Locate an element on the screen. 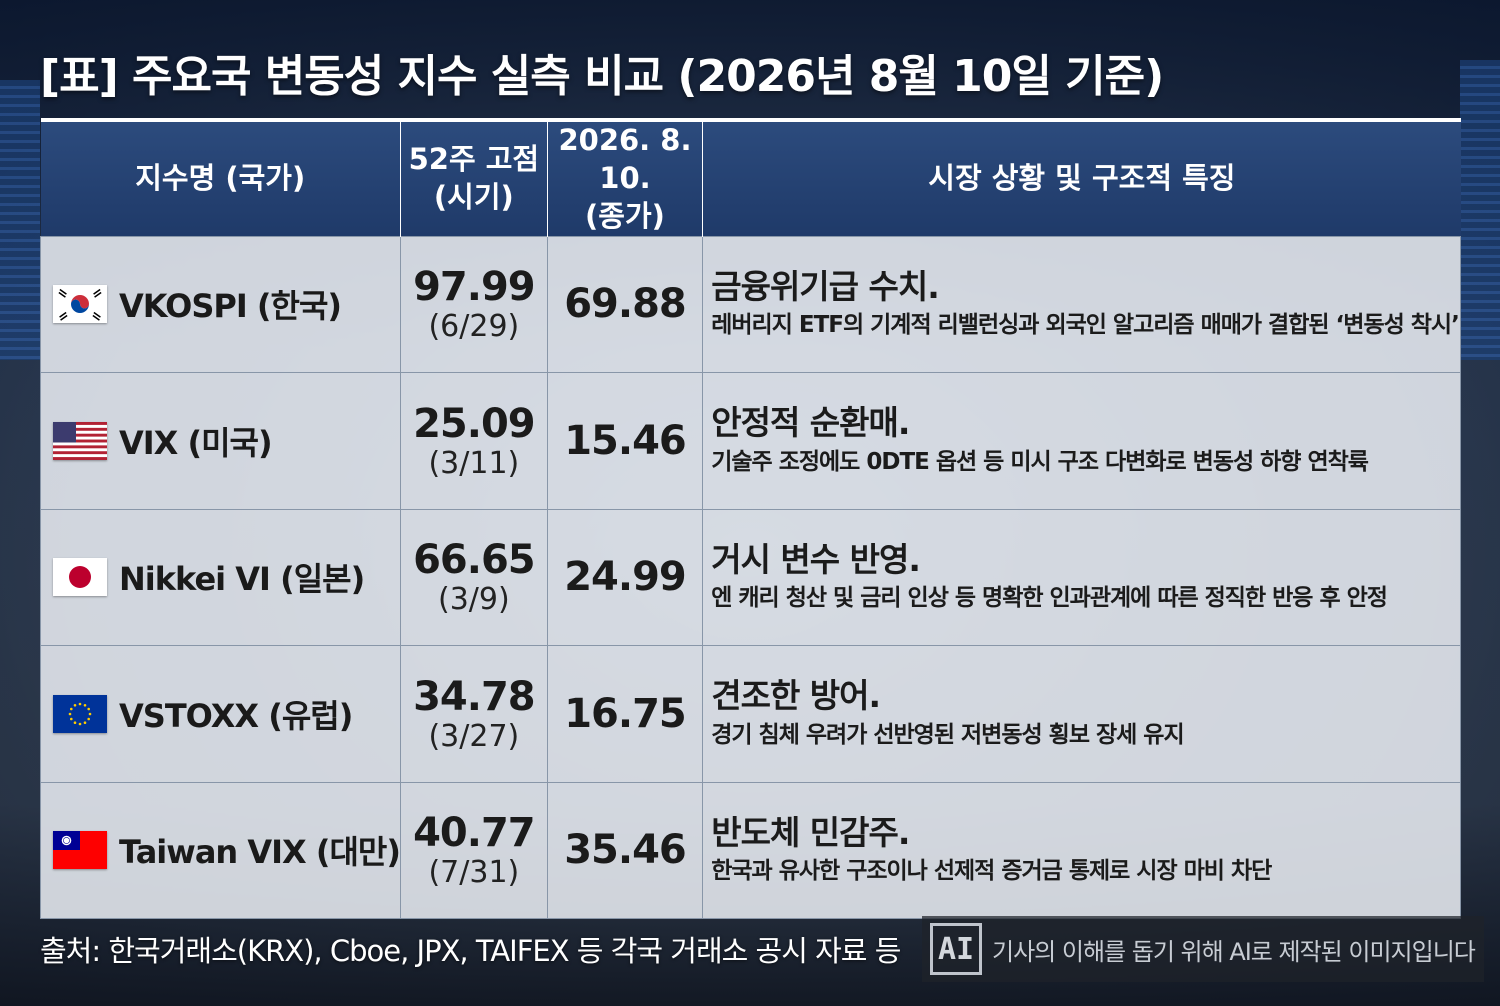 The height and width of the screenshot is (1006, 1500). high-date: (3/11) is located at coordinates (474, 463).